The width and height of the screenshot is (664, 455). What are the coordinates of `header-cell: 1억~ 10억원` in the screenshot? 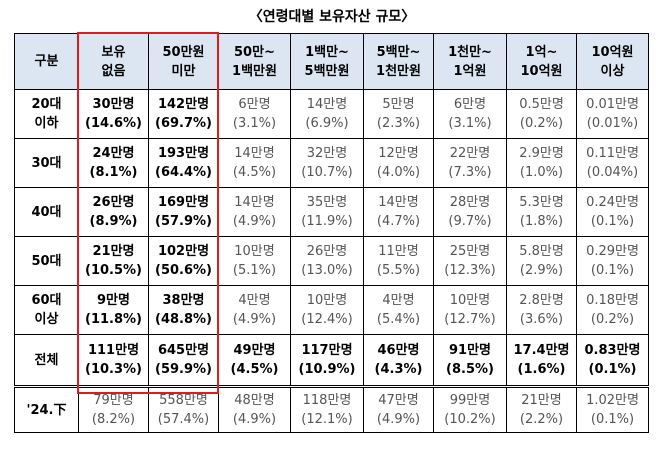 It's located at (541, 61).